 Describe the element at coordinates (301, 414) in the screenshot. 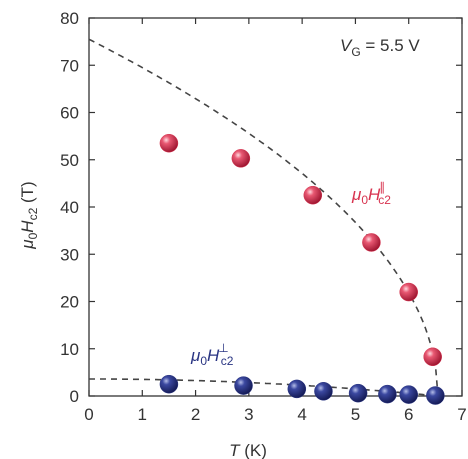

I see `x-tick-label: 4` at that location.